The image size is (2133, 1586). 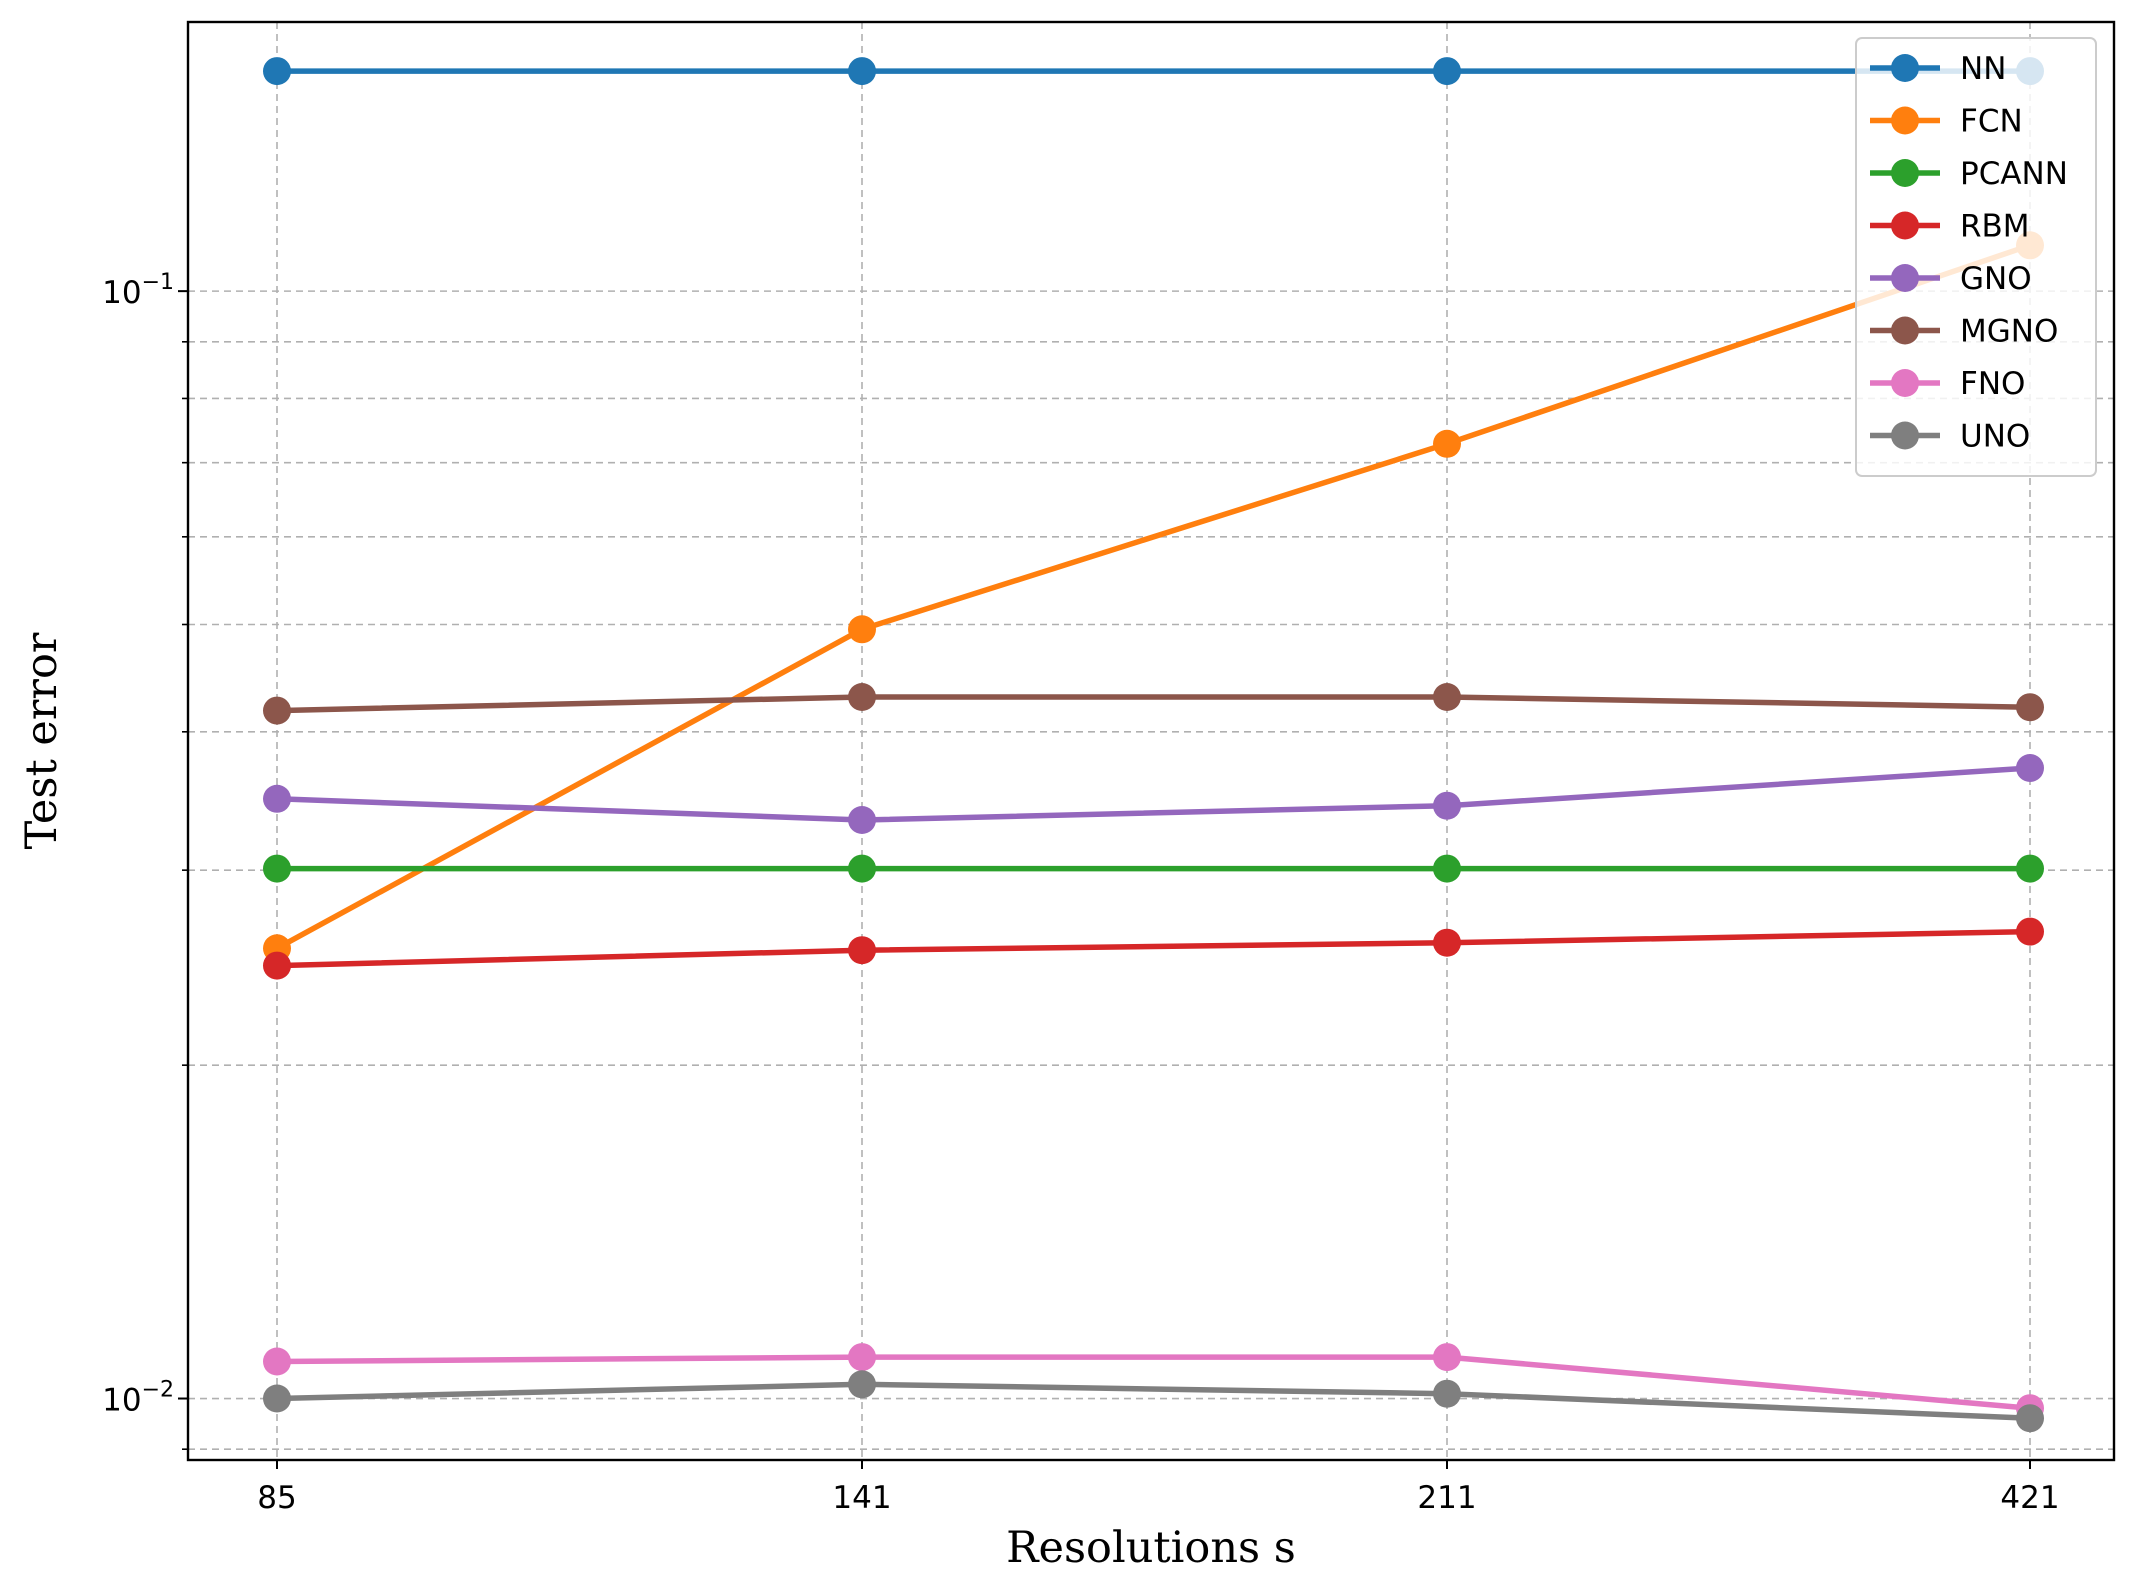 I want to click on legend-item: PCANN, so click(x=1969, y=174).